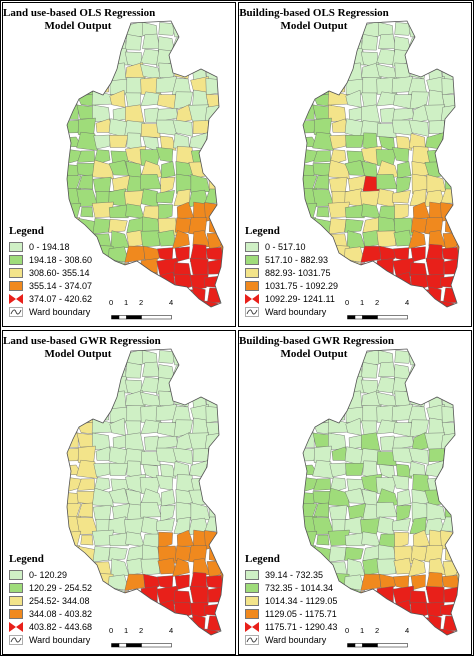 The height and width of the screenshot is (656, 474). What do you see at coordinates (16, 298) in the screenshot?
I see `bowtie-swatch-icon` at bounding box center [16, 298].